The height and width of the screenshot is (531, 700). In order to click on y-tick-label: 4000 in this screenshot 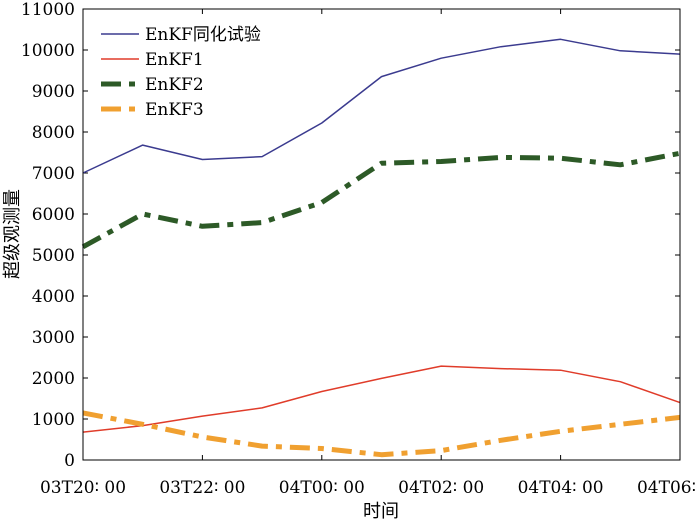, I will do `click(53, 297)`.